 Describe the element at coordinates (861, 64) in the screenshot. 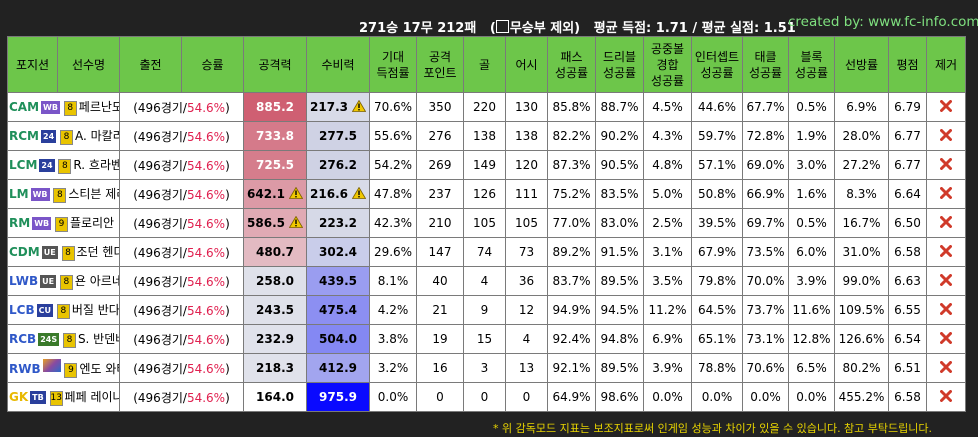

I see `column-save-rate: 선방률` at that location.